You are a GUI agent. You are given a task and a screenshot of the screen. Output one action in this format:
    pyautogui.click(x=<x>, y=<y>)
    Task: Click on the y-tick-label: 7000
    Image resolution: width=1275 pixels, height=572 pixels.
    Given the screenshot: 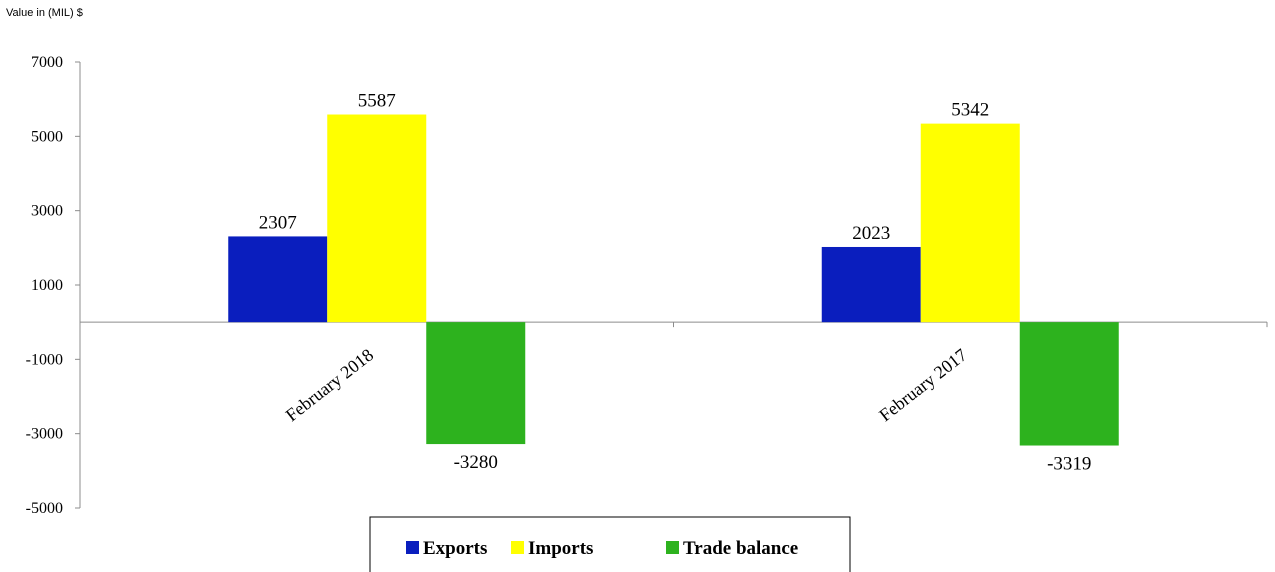 What is the action you would take?
    pyautogui.click(x=47, y=62)
    